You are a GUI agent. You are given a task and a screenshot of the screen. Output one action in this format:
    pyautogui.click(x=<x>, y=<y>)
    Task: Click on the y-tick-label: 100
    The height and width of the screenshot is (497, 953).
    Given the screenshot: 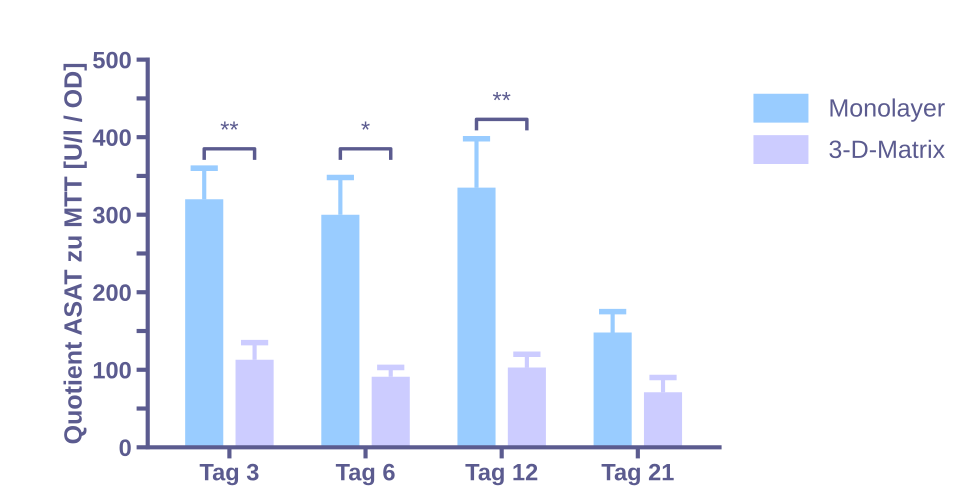 What is the action you would take?
    pyautogui.click(x=112, y=370)
    